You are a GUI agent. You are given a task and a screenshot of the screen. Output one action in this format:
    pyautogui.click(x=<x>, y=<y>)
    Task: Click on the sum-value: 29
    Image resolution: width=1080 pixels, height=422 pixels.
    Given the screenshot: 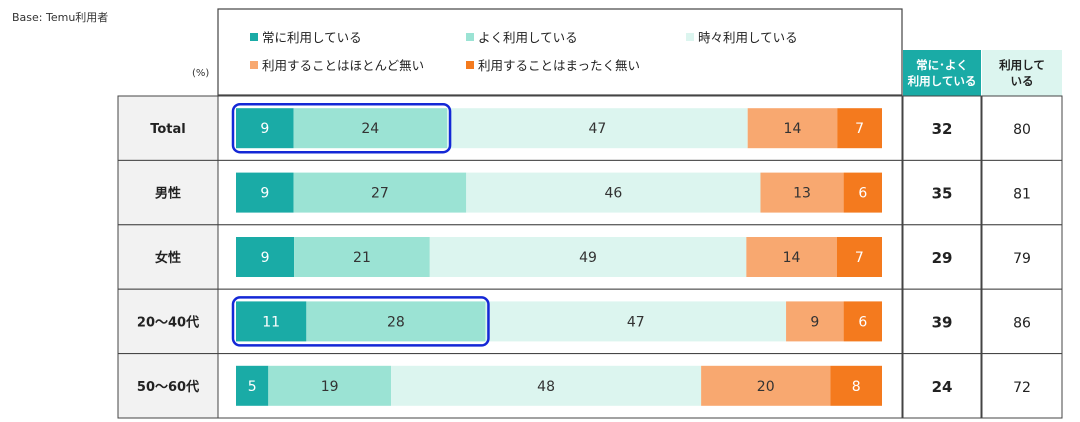 What is the action you would take?
    pyautogui.click(x=942, y=258)
    